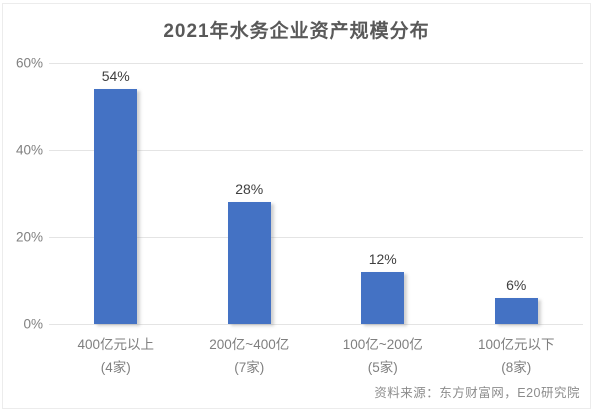  Describe the element at coordinates (115, 356) in the screenshot. I see `x-axis-category-label: 400亿元以上 (4家)` at that location.